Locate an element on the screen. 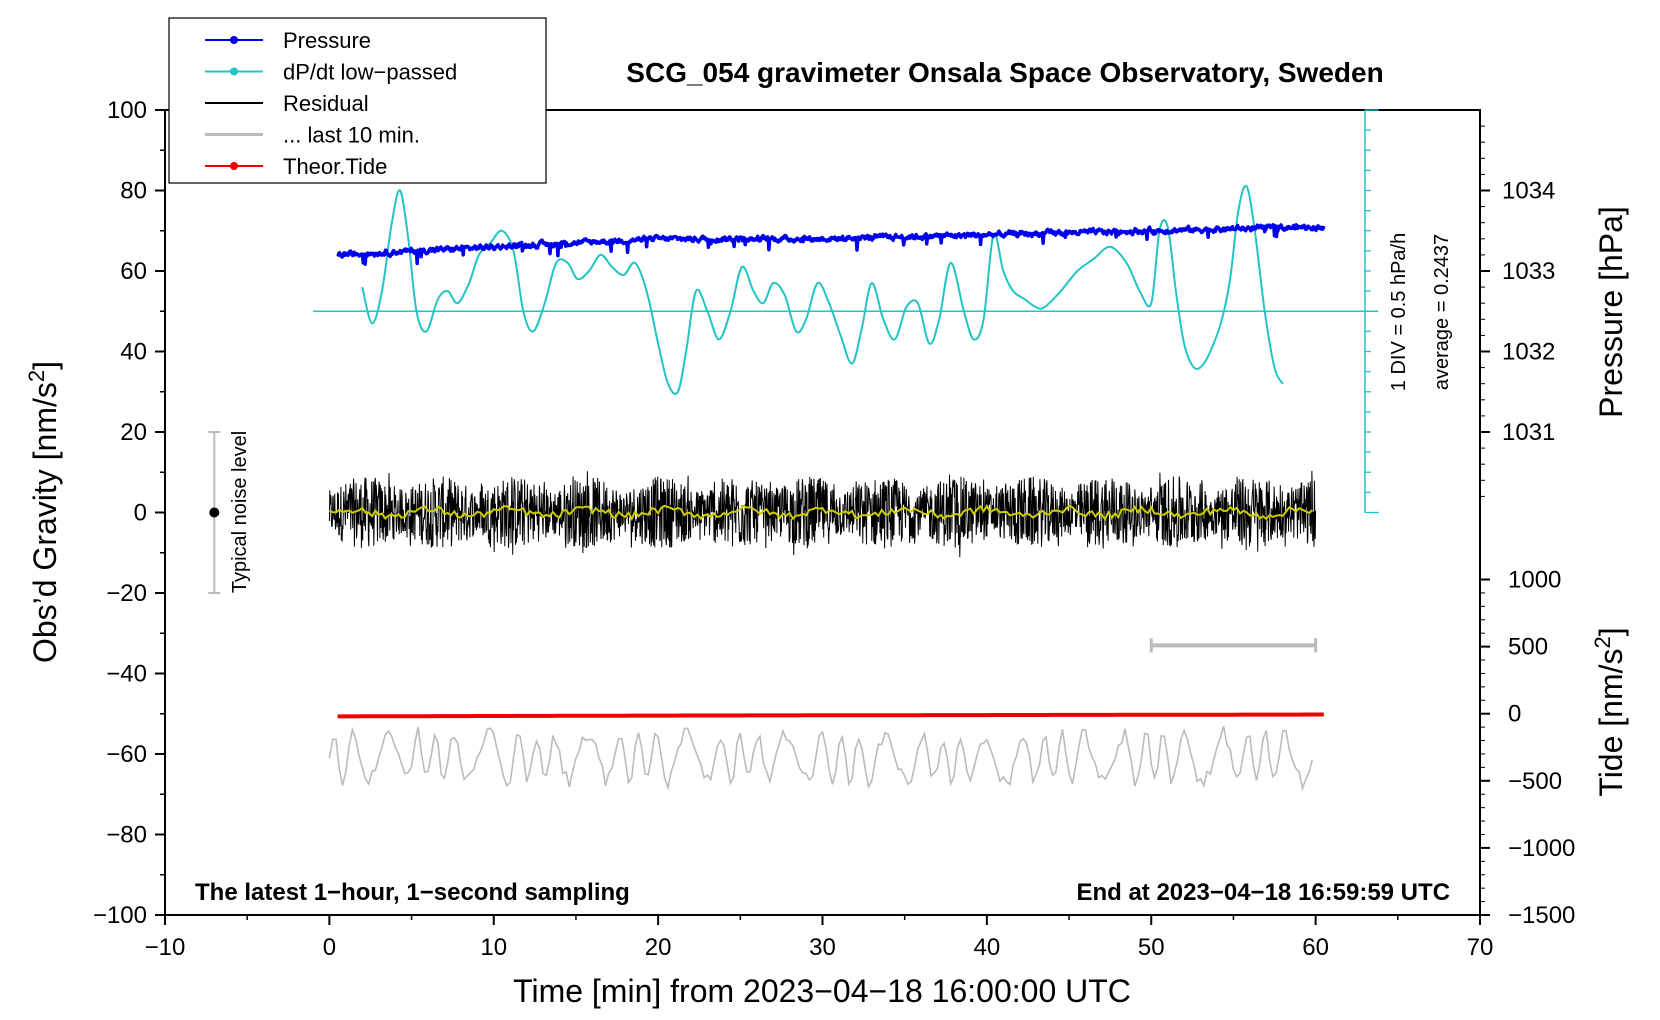  x-tick-label: 60 is located at coordinates (1315, 947).